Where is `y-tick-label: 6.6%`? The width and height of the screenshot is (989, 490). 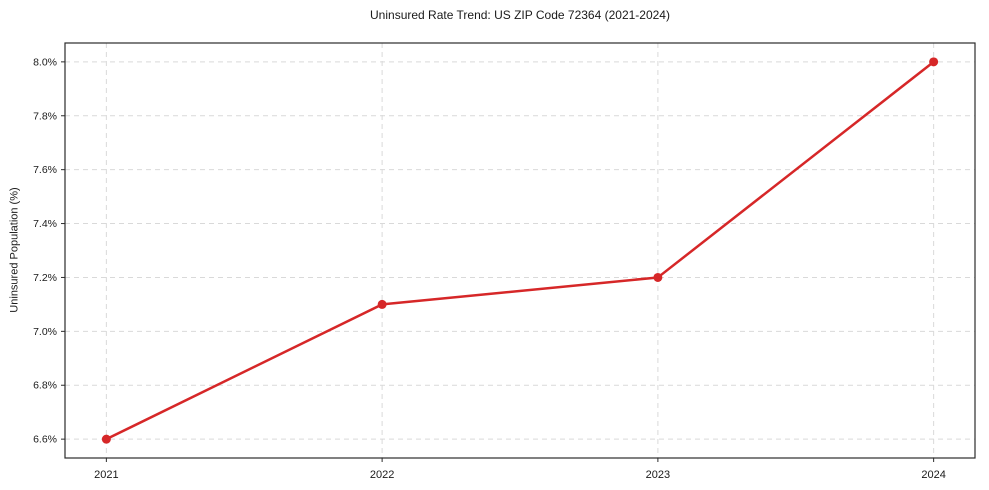
y-tick-label: 6.6% is located at coordinates (45, 440).